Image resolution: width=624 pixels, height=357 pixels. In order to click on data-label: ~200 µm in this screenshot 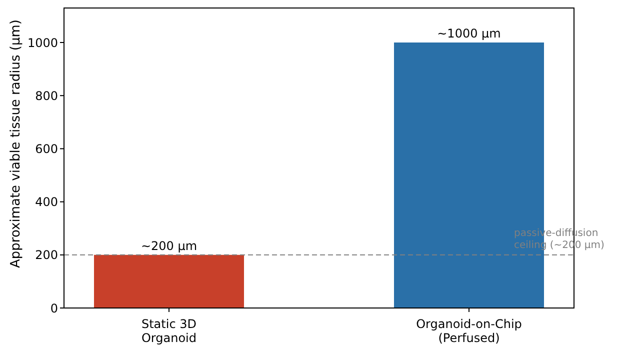, I will do `click(169, 245)`.